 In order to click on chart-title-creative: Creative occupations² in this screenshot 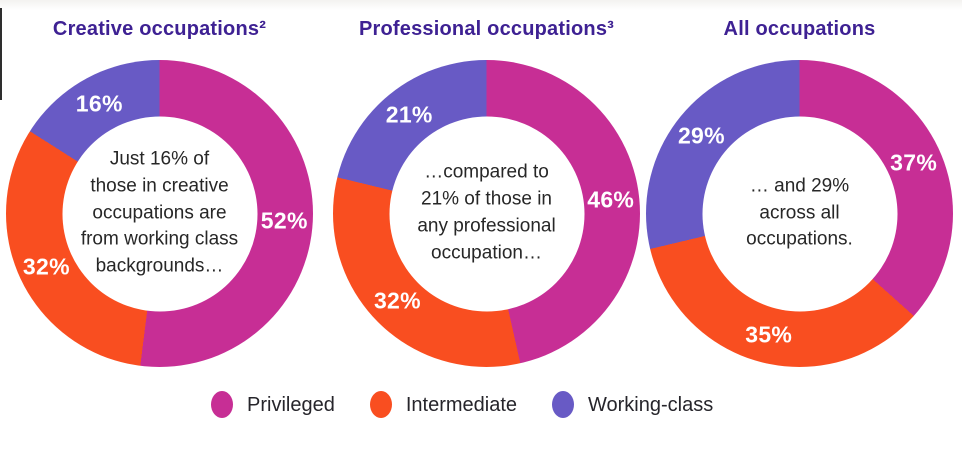, I will do `click(159, 29)`.